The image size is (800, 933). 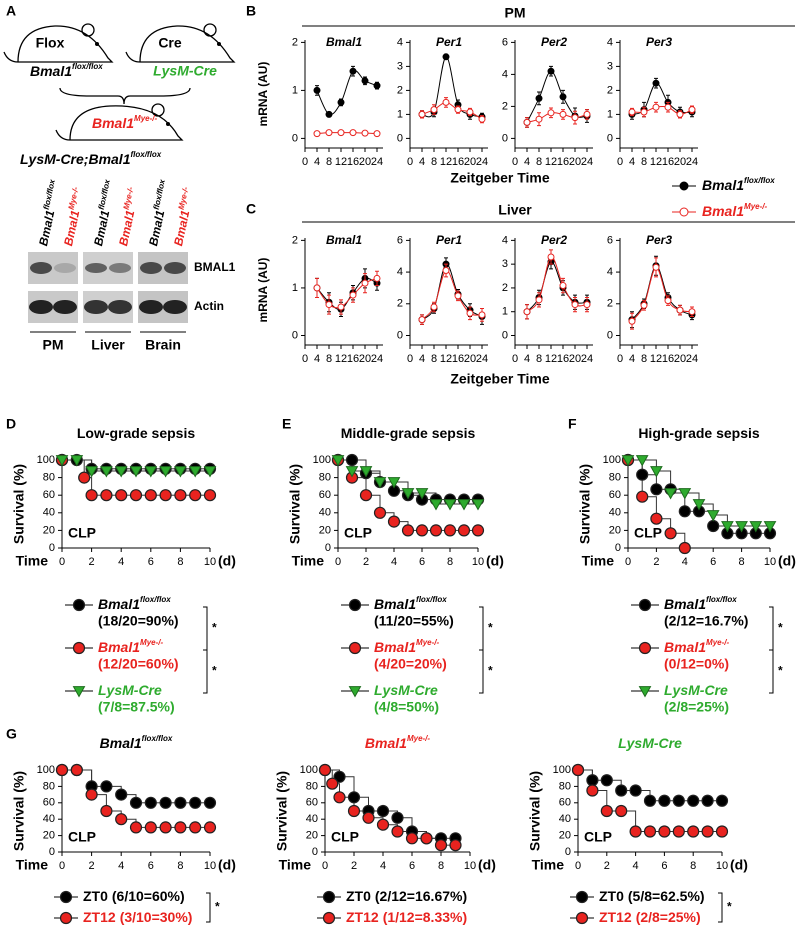 I want to click on x-tick-label: 10, so click(x=478, y=562).